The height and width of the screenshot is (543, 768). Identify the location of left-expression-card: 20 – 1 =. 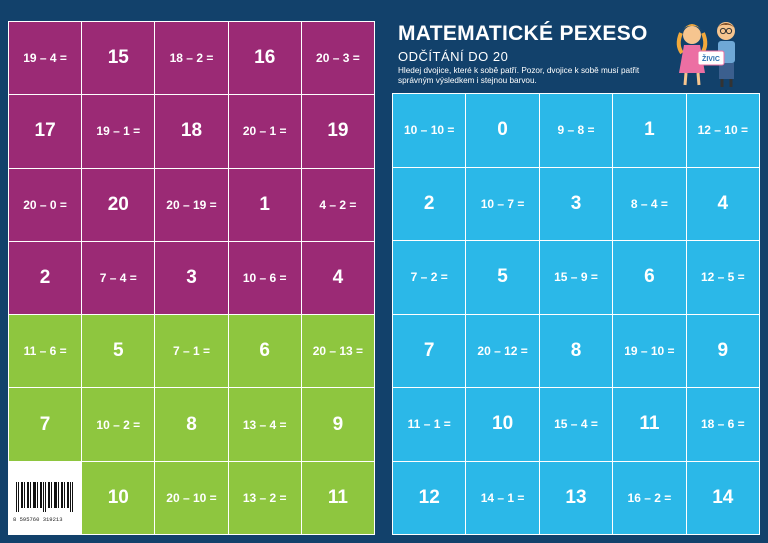
(264, 131).